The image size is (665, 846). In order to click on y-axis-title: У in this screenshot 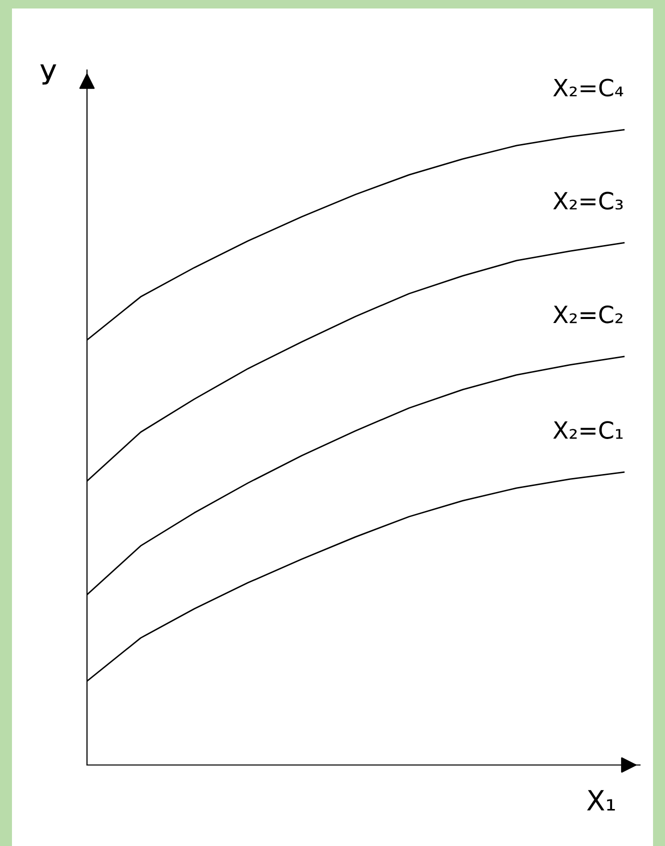, I will do `click(48, 74)`.